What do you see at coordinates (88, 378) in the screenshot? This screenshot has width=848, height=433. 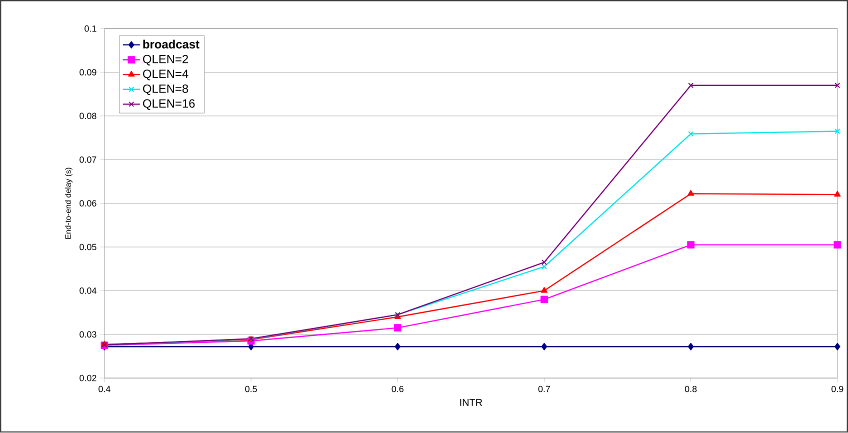 I see `y-tick-label: 0.02` at bounding box center [88, 378].